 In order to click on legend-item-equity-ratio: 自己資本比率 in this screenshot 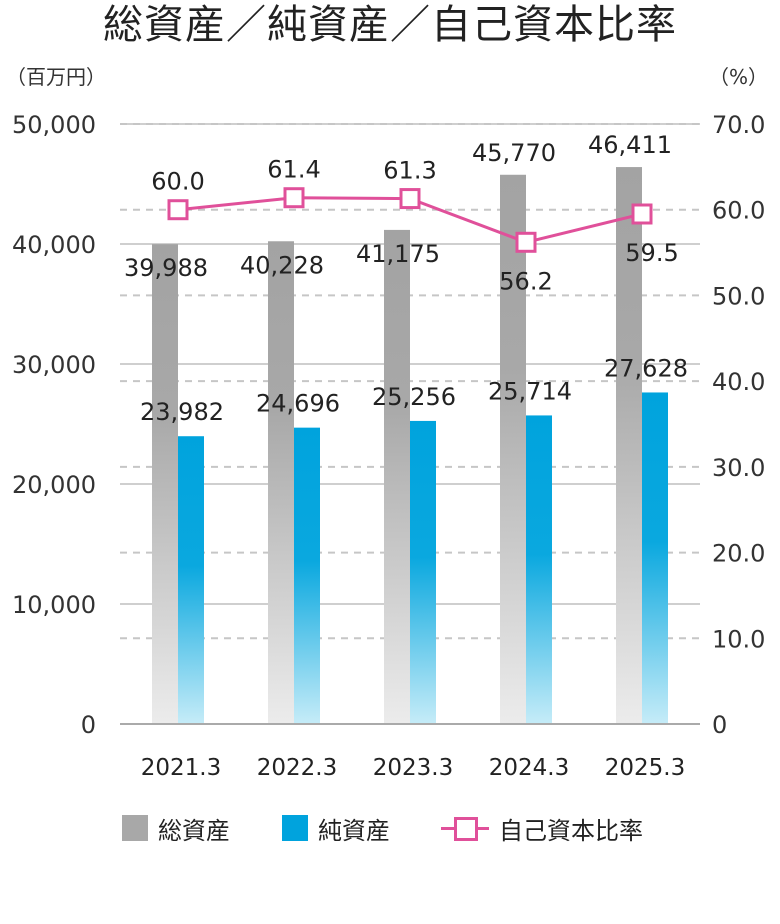, I will do `click(542, 828)`.